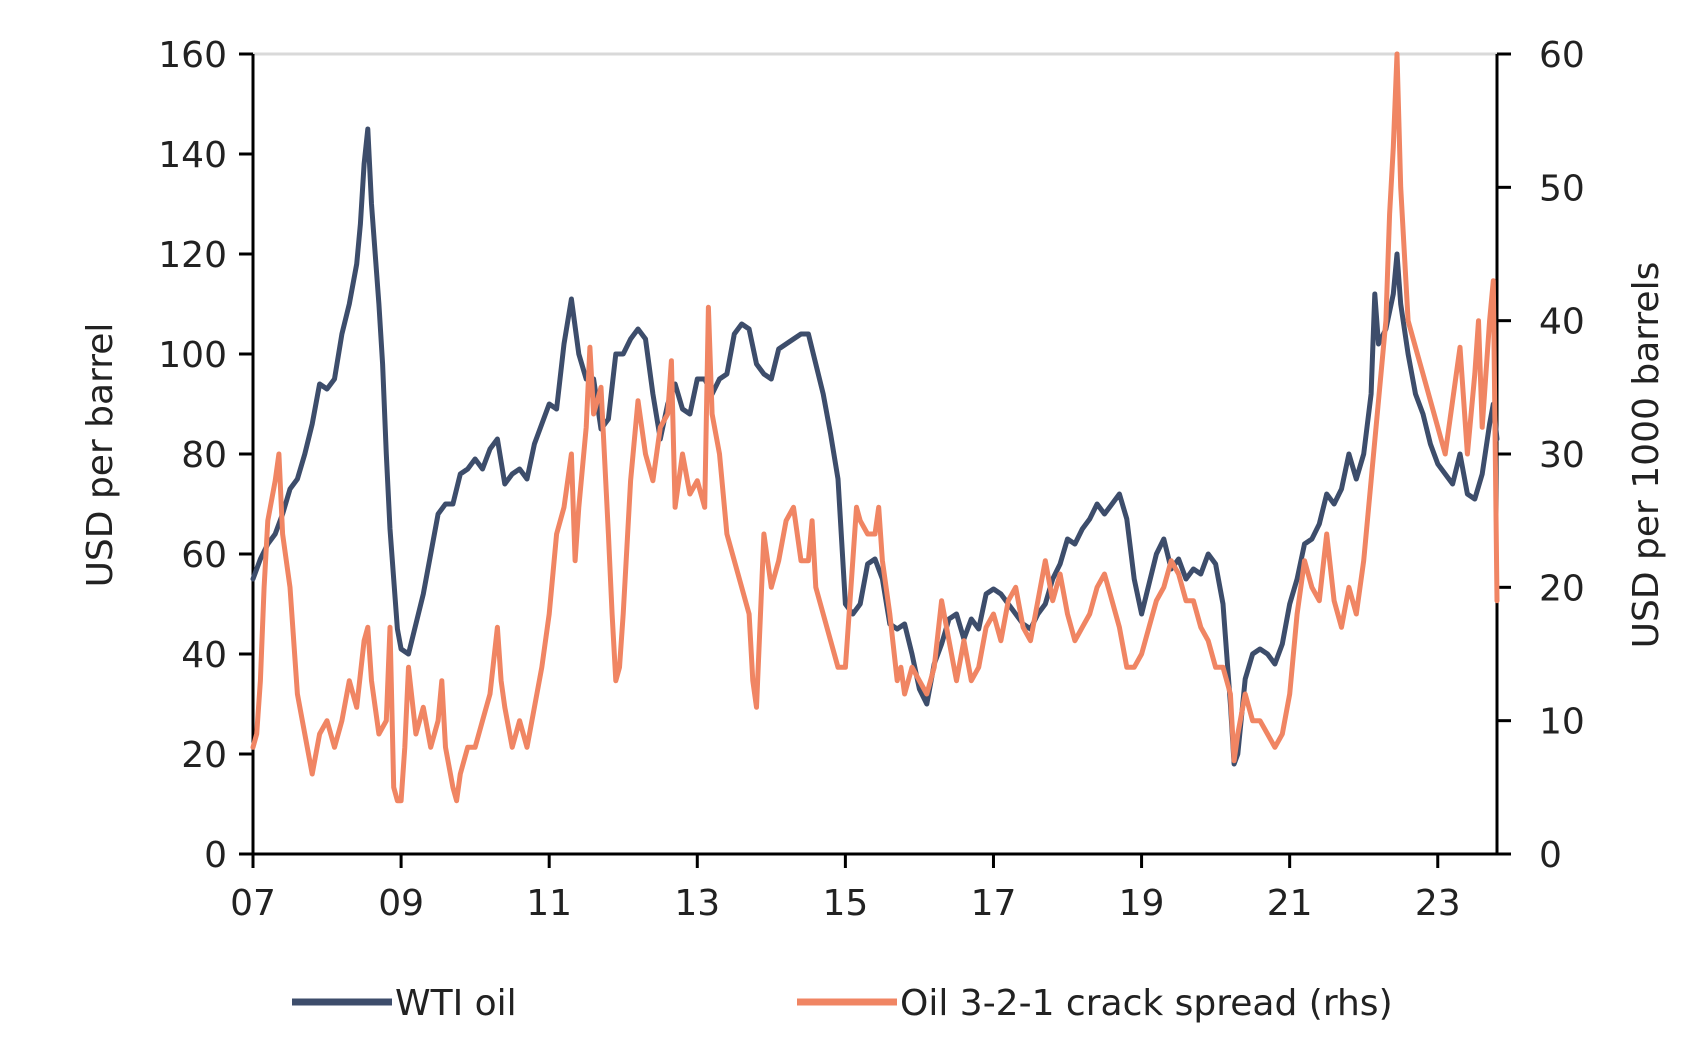  What do you see at coordinates (549, 903) in the screenshot?
I see `x-tick-label: 11` at bounding box center [549, 903].